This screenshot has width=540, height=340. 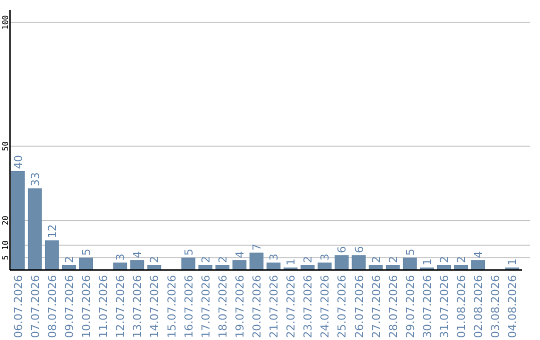 What do you see at coordinates (69, 306) in the screenshot?
I see `x-tick-label: 09.07.2026` at bounding box center [69, 306].